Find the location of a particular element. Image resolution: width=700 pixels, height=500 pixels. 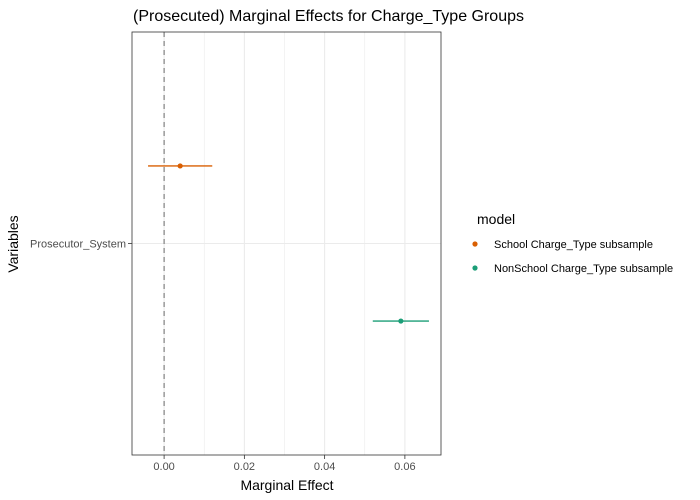

x-tick-label: 0.04 is located at coordinates (324, 467).